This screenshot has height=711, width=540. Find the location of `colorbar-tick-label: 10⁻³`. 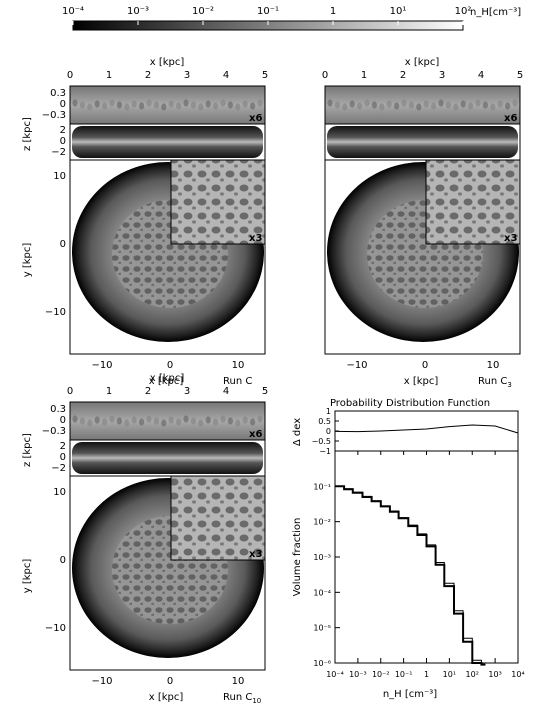

colorbar-tick-label: 10⁻³ is located at coordinates (138, 11).